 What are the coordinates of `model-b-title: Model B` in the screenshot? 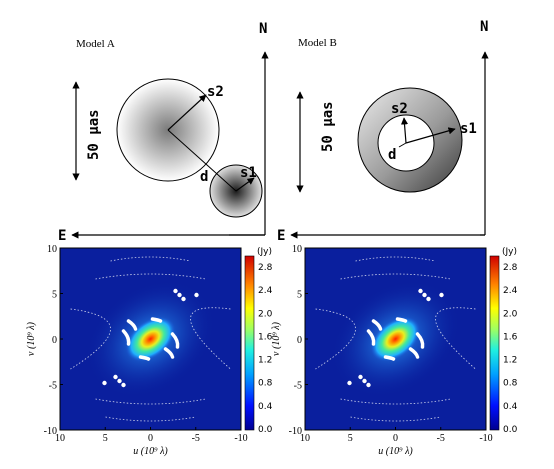 It's located at (317, 43).